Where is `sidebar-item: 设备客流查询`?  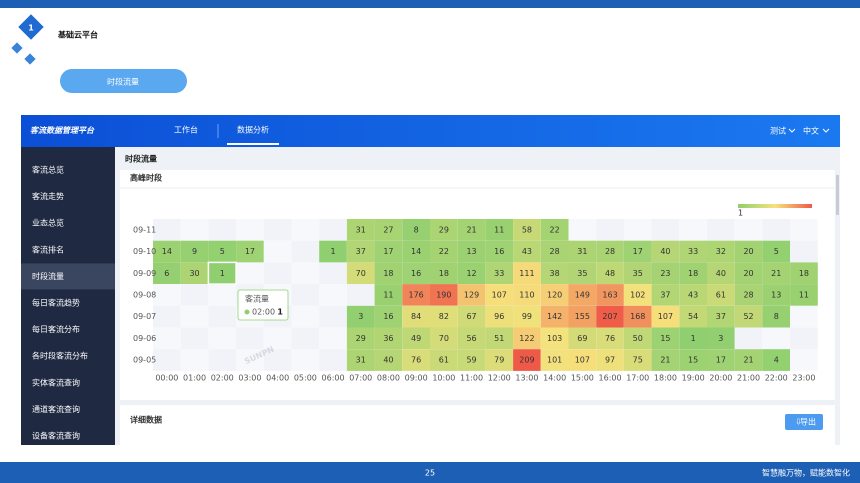 sidebar-item: 设备客流查询 is located at coordinates (56, 436).